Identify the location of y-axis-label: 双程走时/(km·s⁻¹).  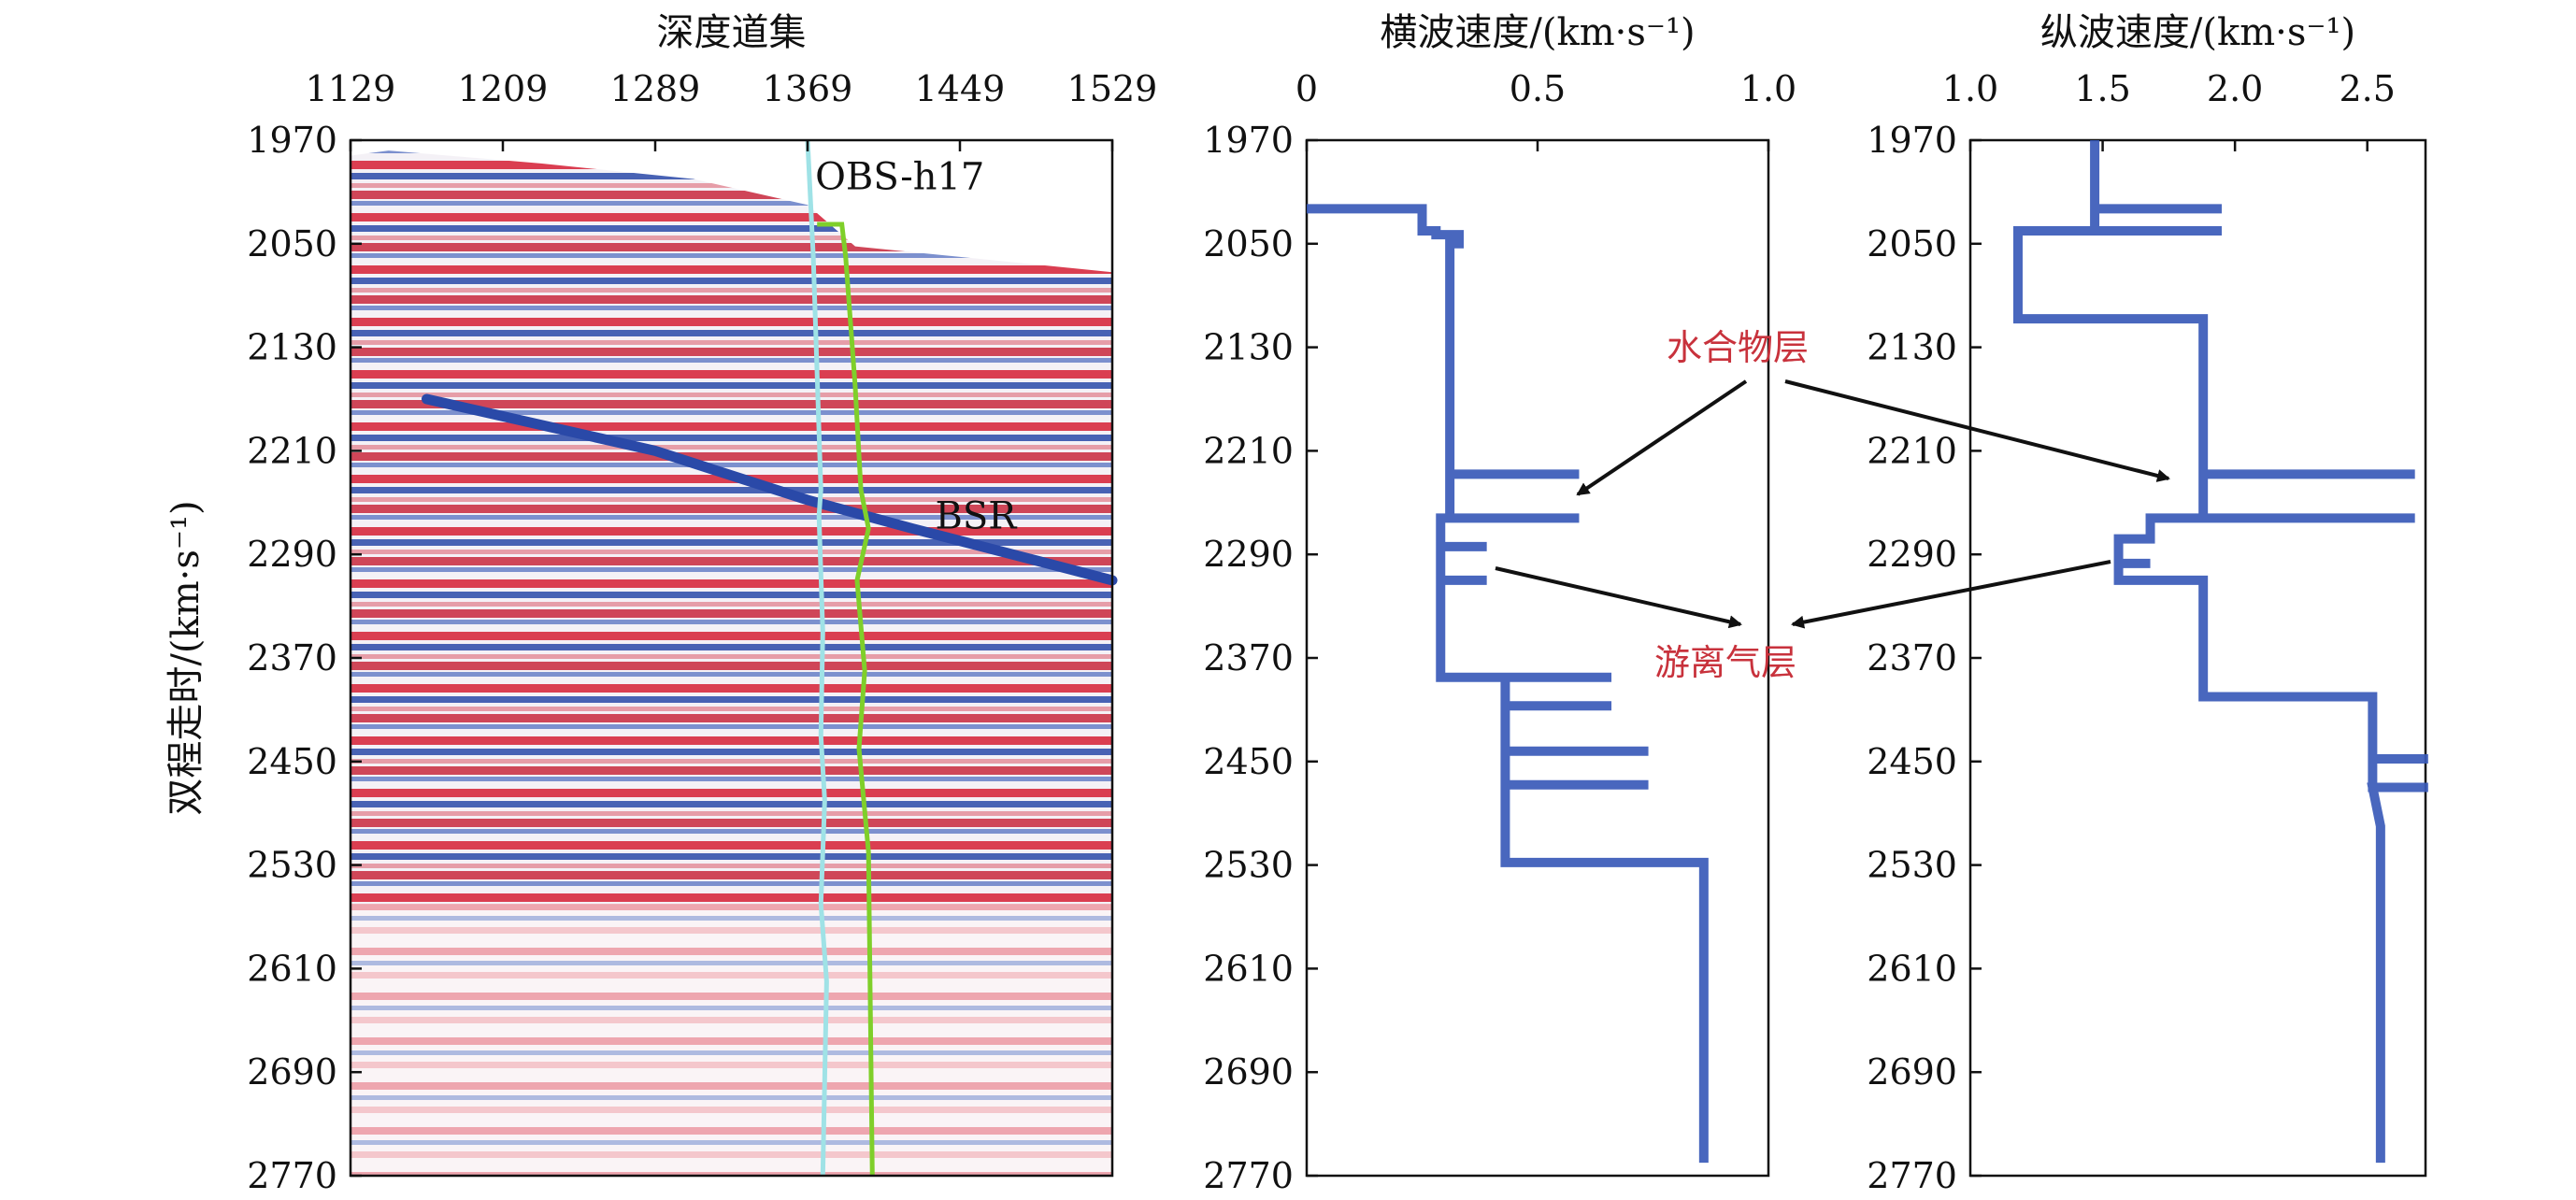
(186, 658).